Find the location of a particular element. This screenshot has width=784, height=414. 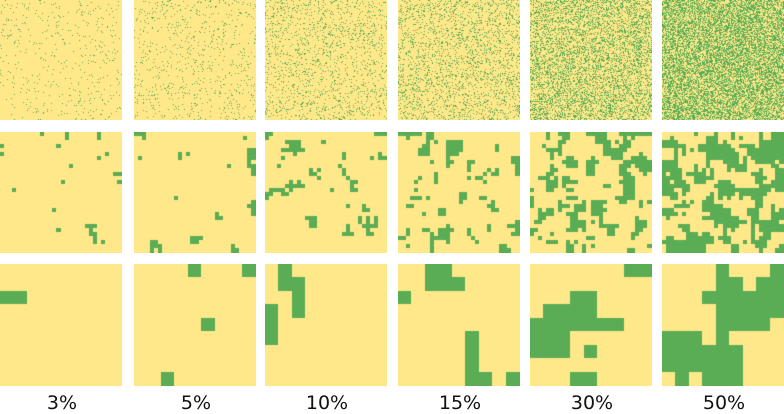

panel-fine-3pct is located at coordinates (61, 60).